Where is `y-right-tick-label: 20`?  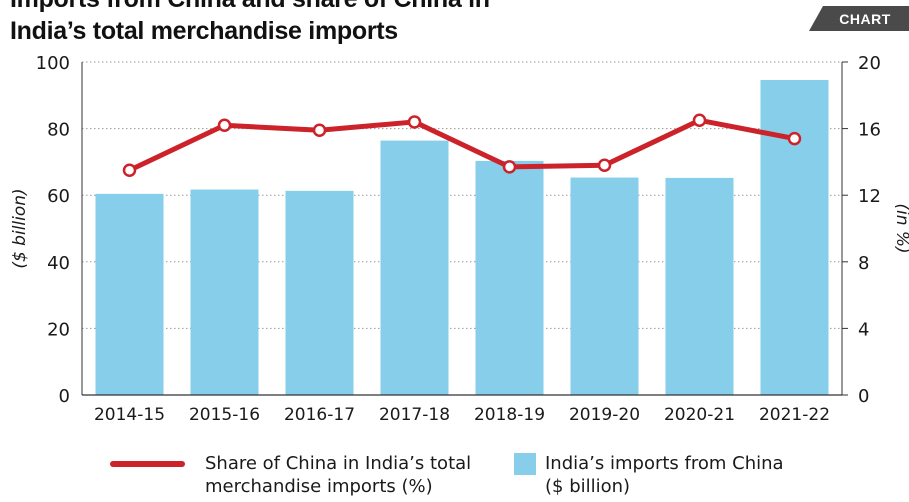 y-right-tick-label: 20 is located at coordinates (869, 63).